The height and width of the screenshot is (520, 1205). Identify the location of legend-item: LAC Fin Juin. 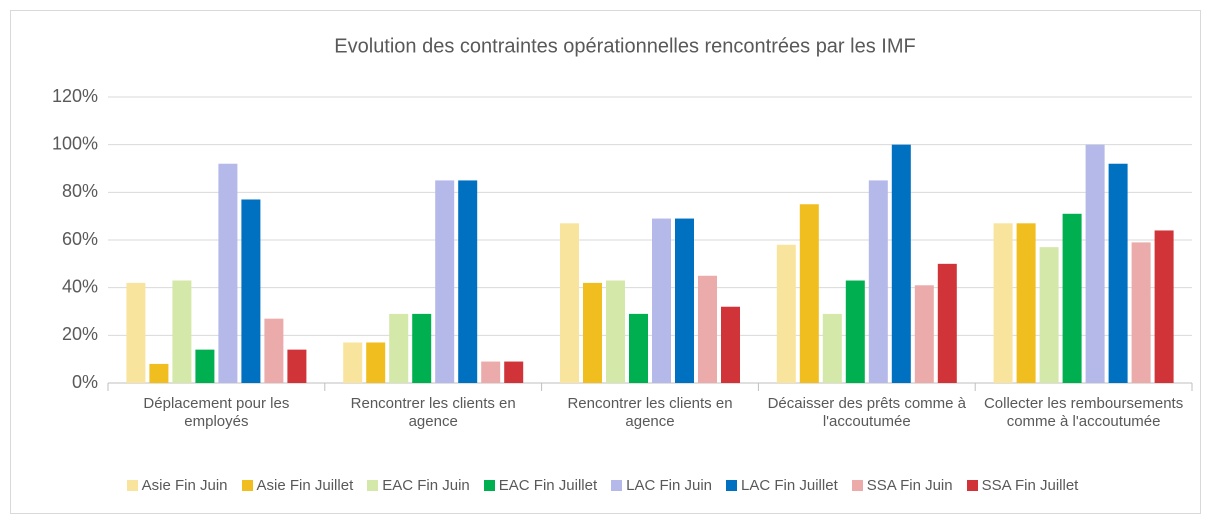
(661, 485).